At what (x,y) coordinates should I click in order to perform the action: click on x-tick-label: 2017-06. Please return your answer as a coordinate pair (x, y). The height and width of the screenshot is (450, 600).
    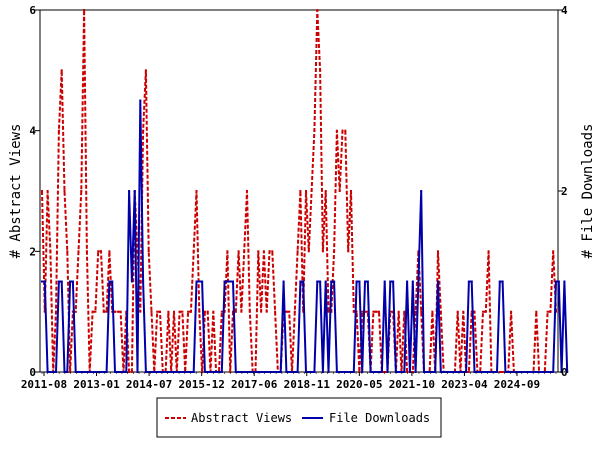
    Looking at the image, I should click on (254, 384).